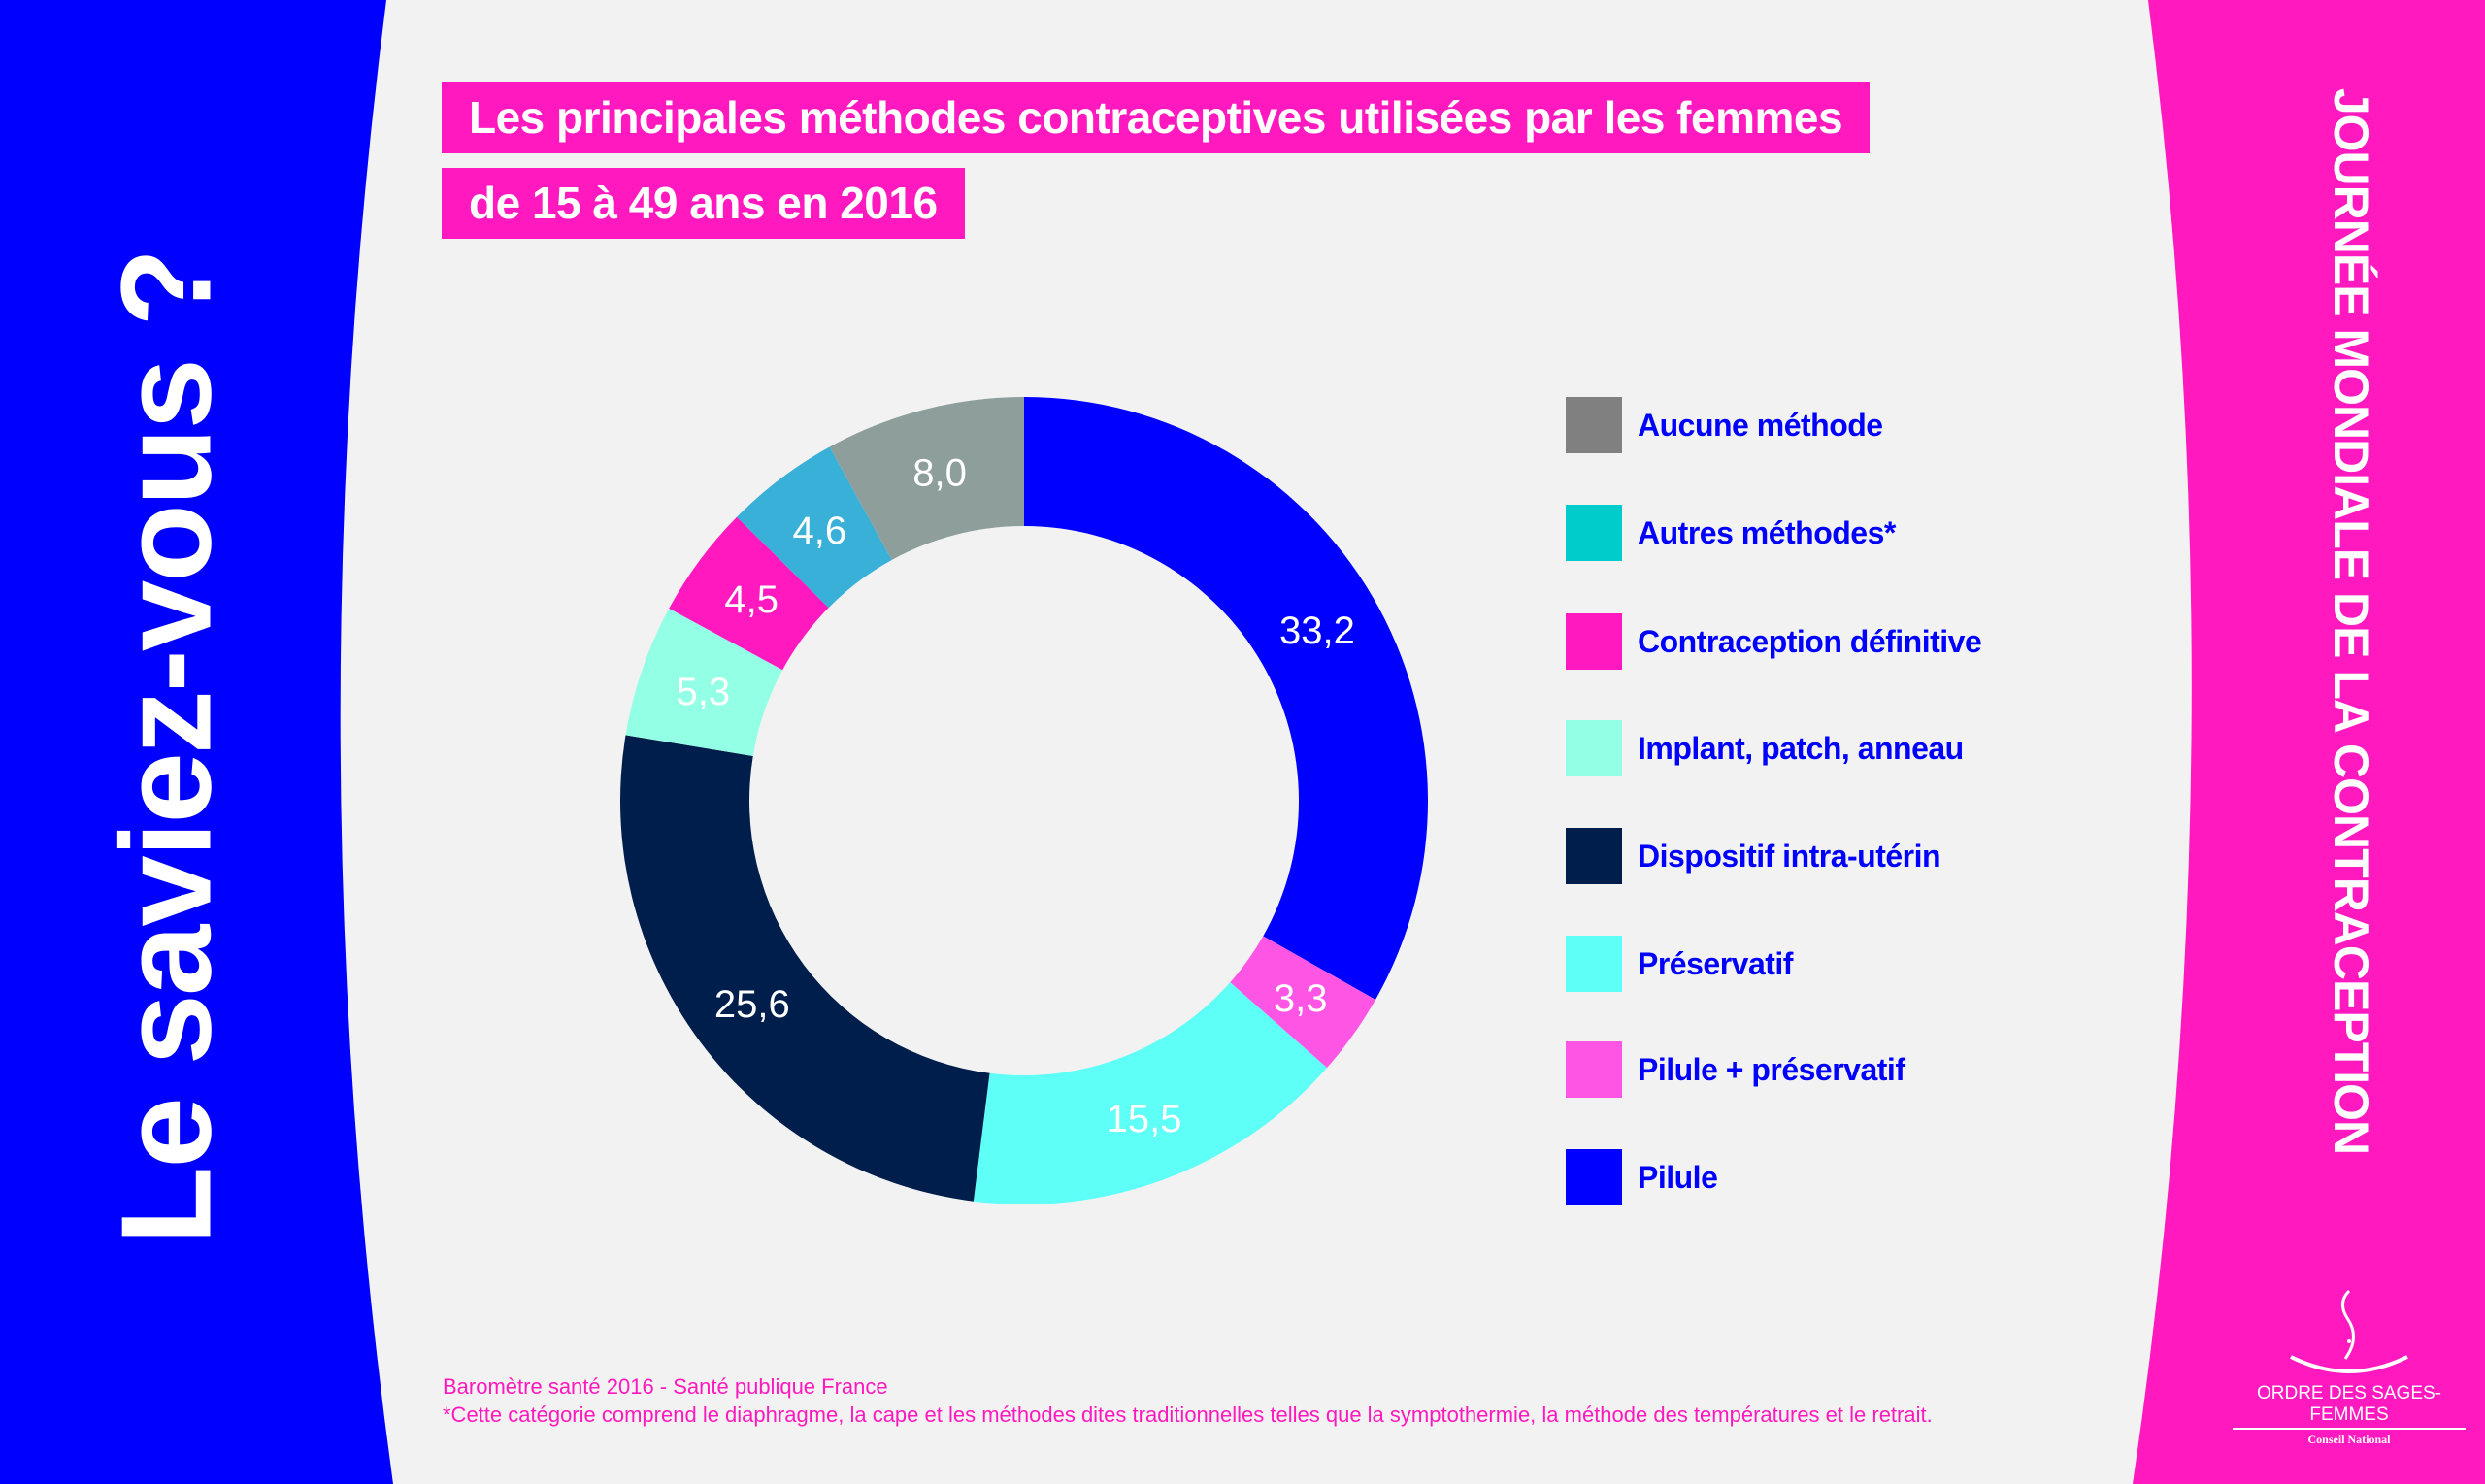 The width and height of the screenshot is (2485, 1484). I want to click on legend-label: Aucune méthode, so click(1761, 425).